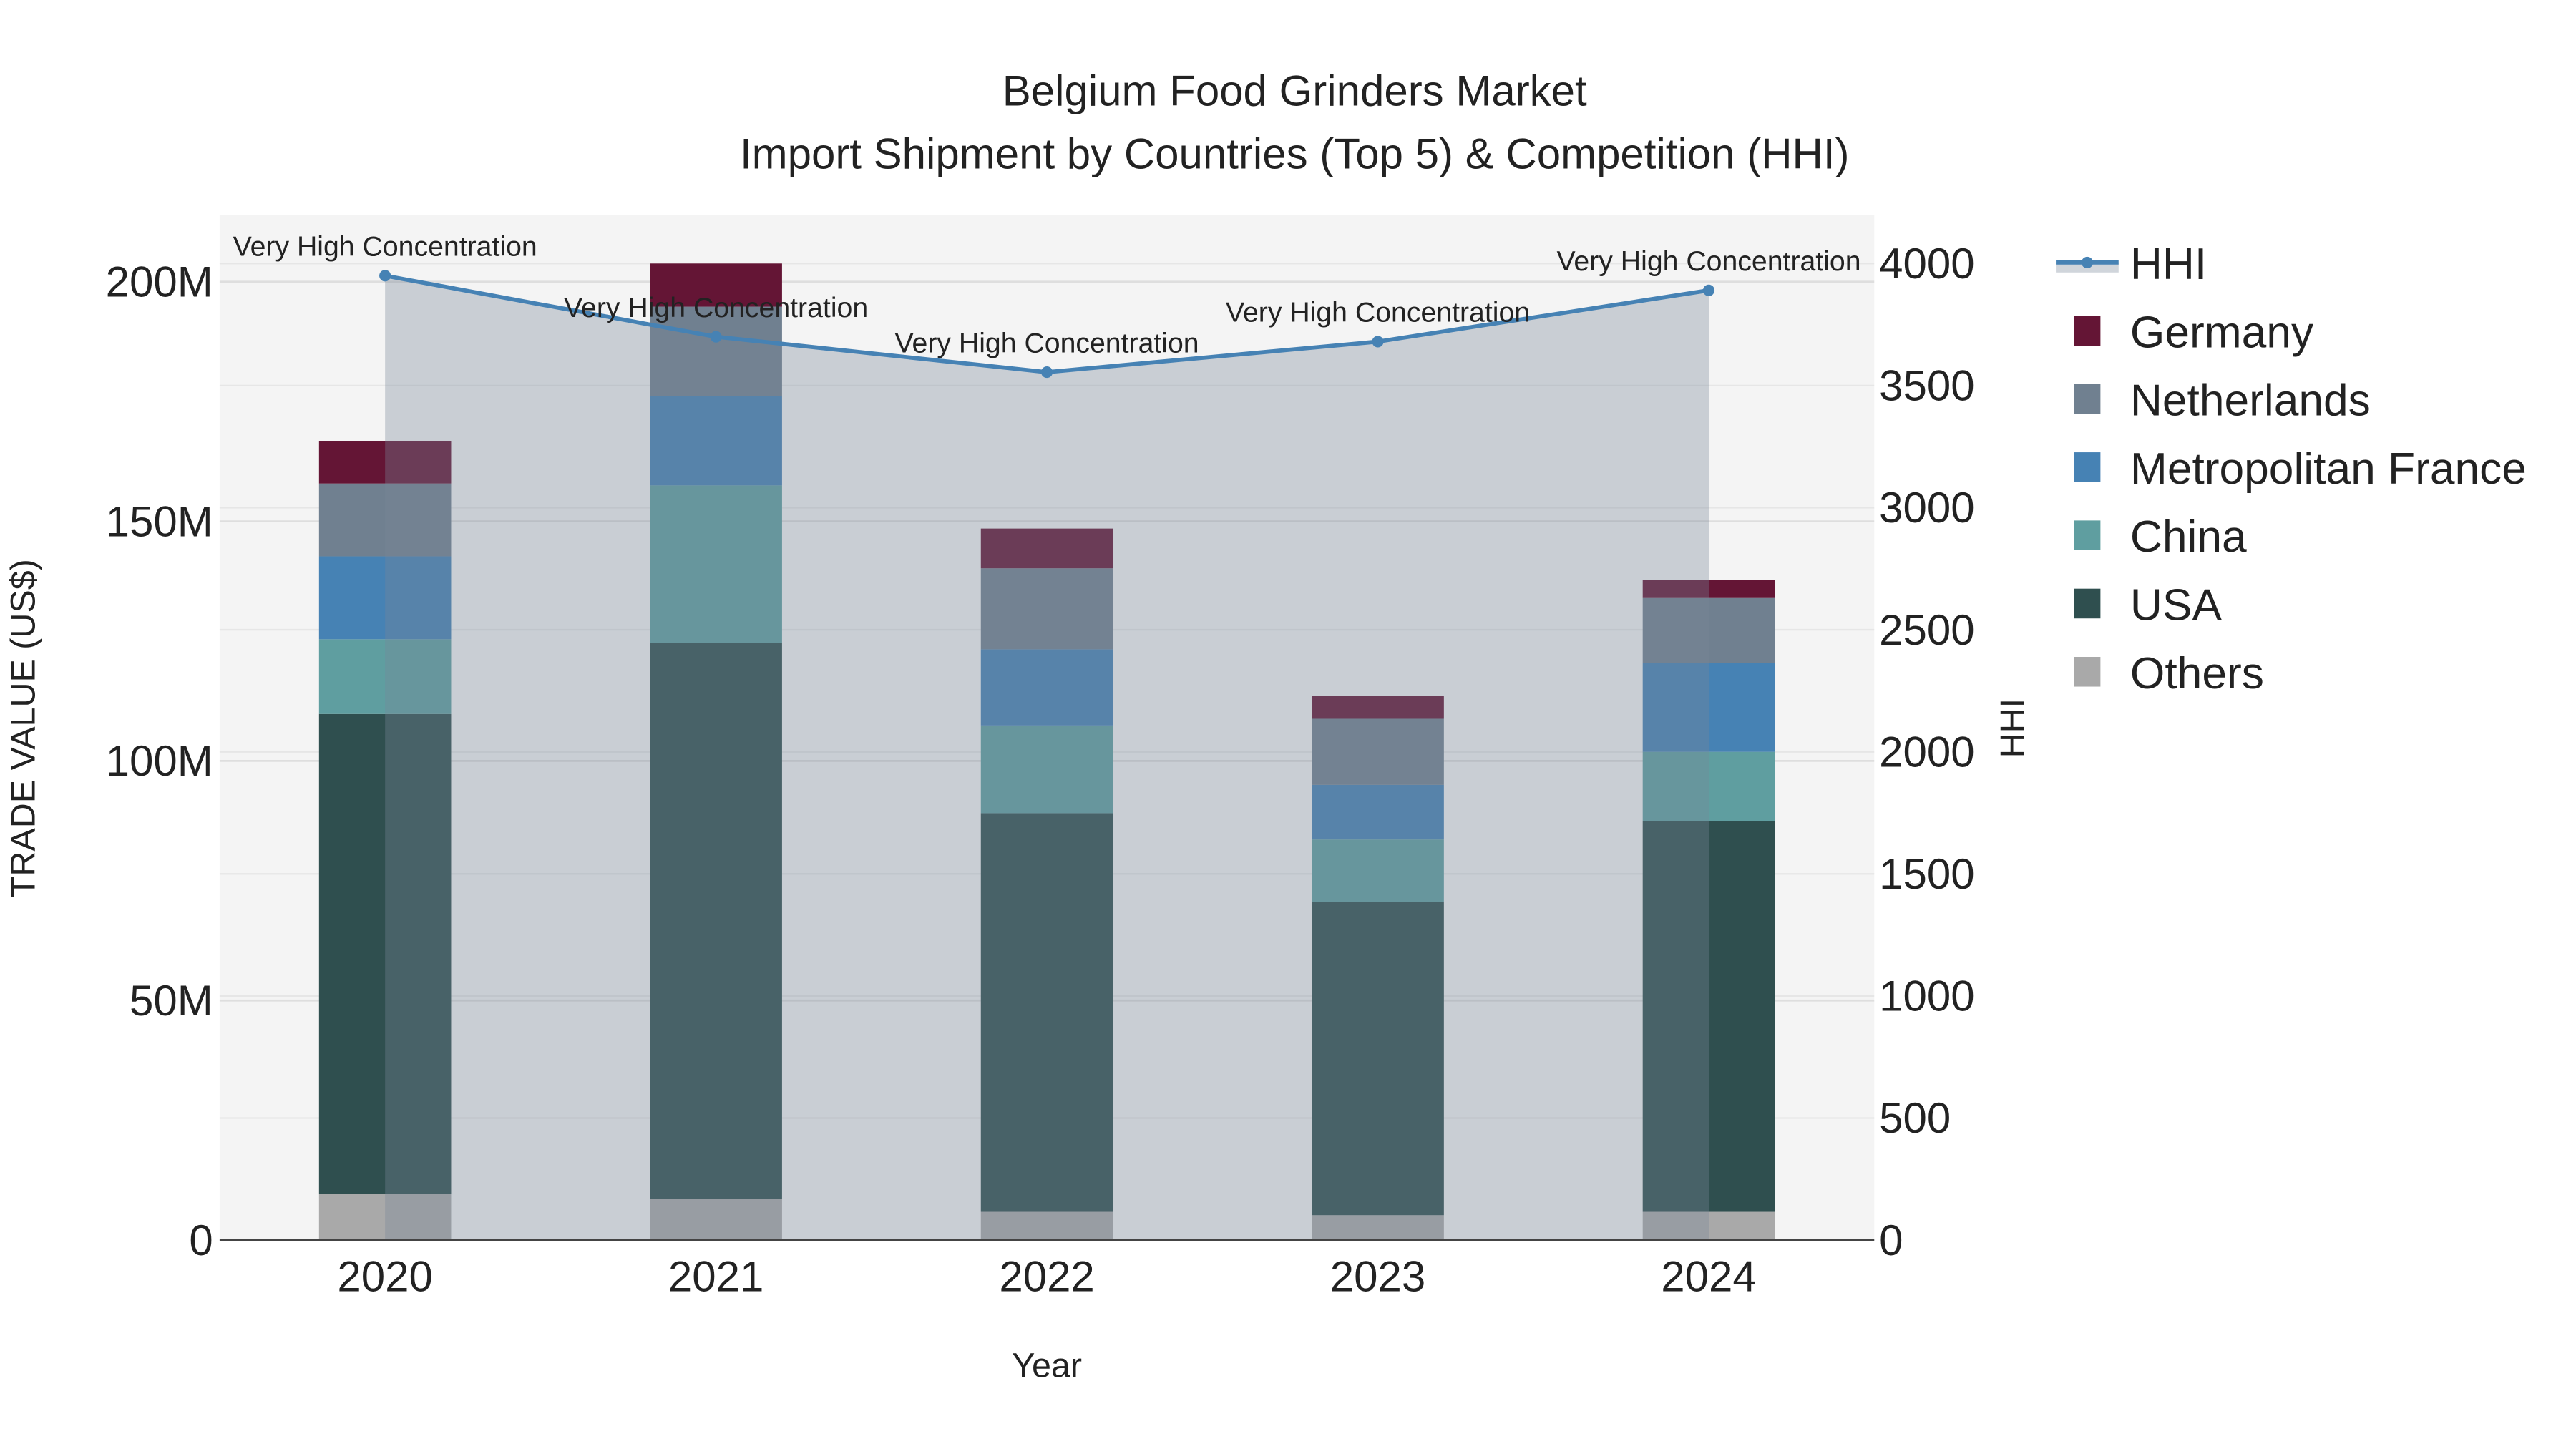  Describe the element at coordinates (716, 1220) in the screenshot. I see `bar-others-2021` at that location.